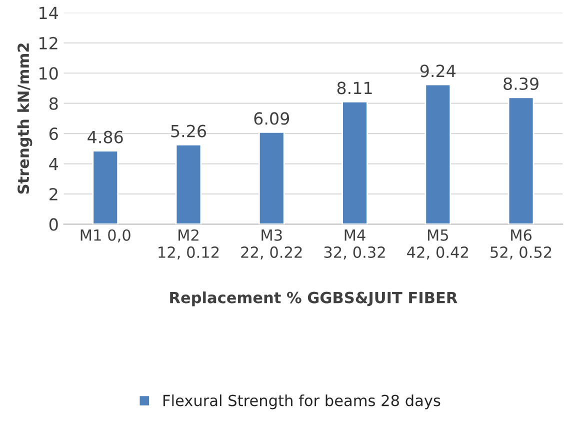 This screenshot has height=423, width=580. I want to click on y-tick-label: 8, so click(53, 103).